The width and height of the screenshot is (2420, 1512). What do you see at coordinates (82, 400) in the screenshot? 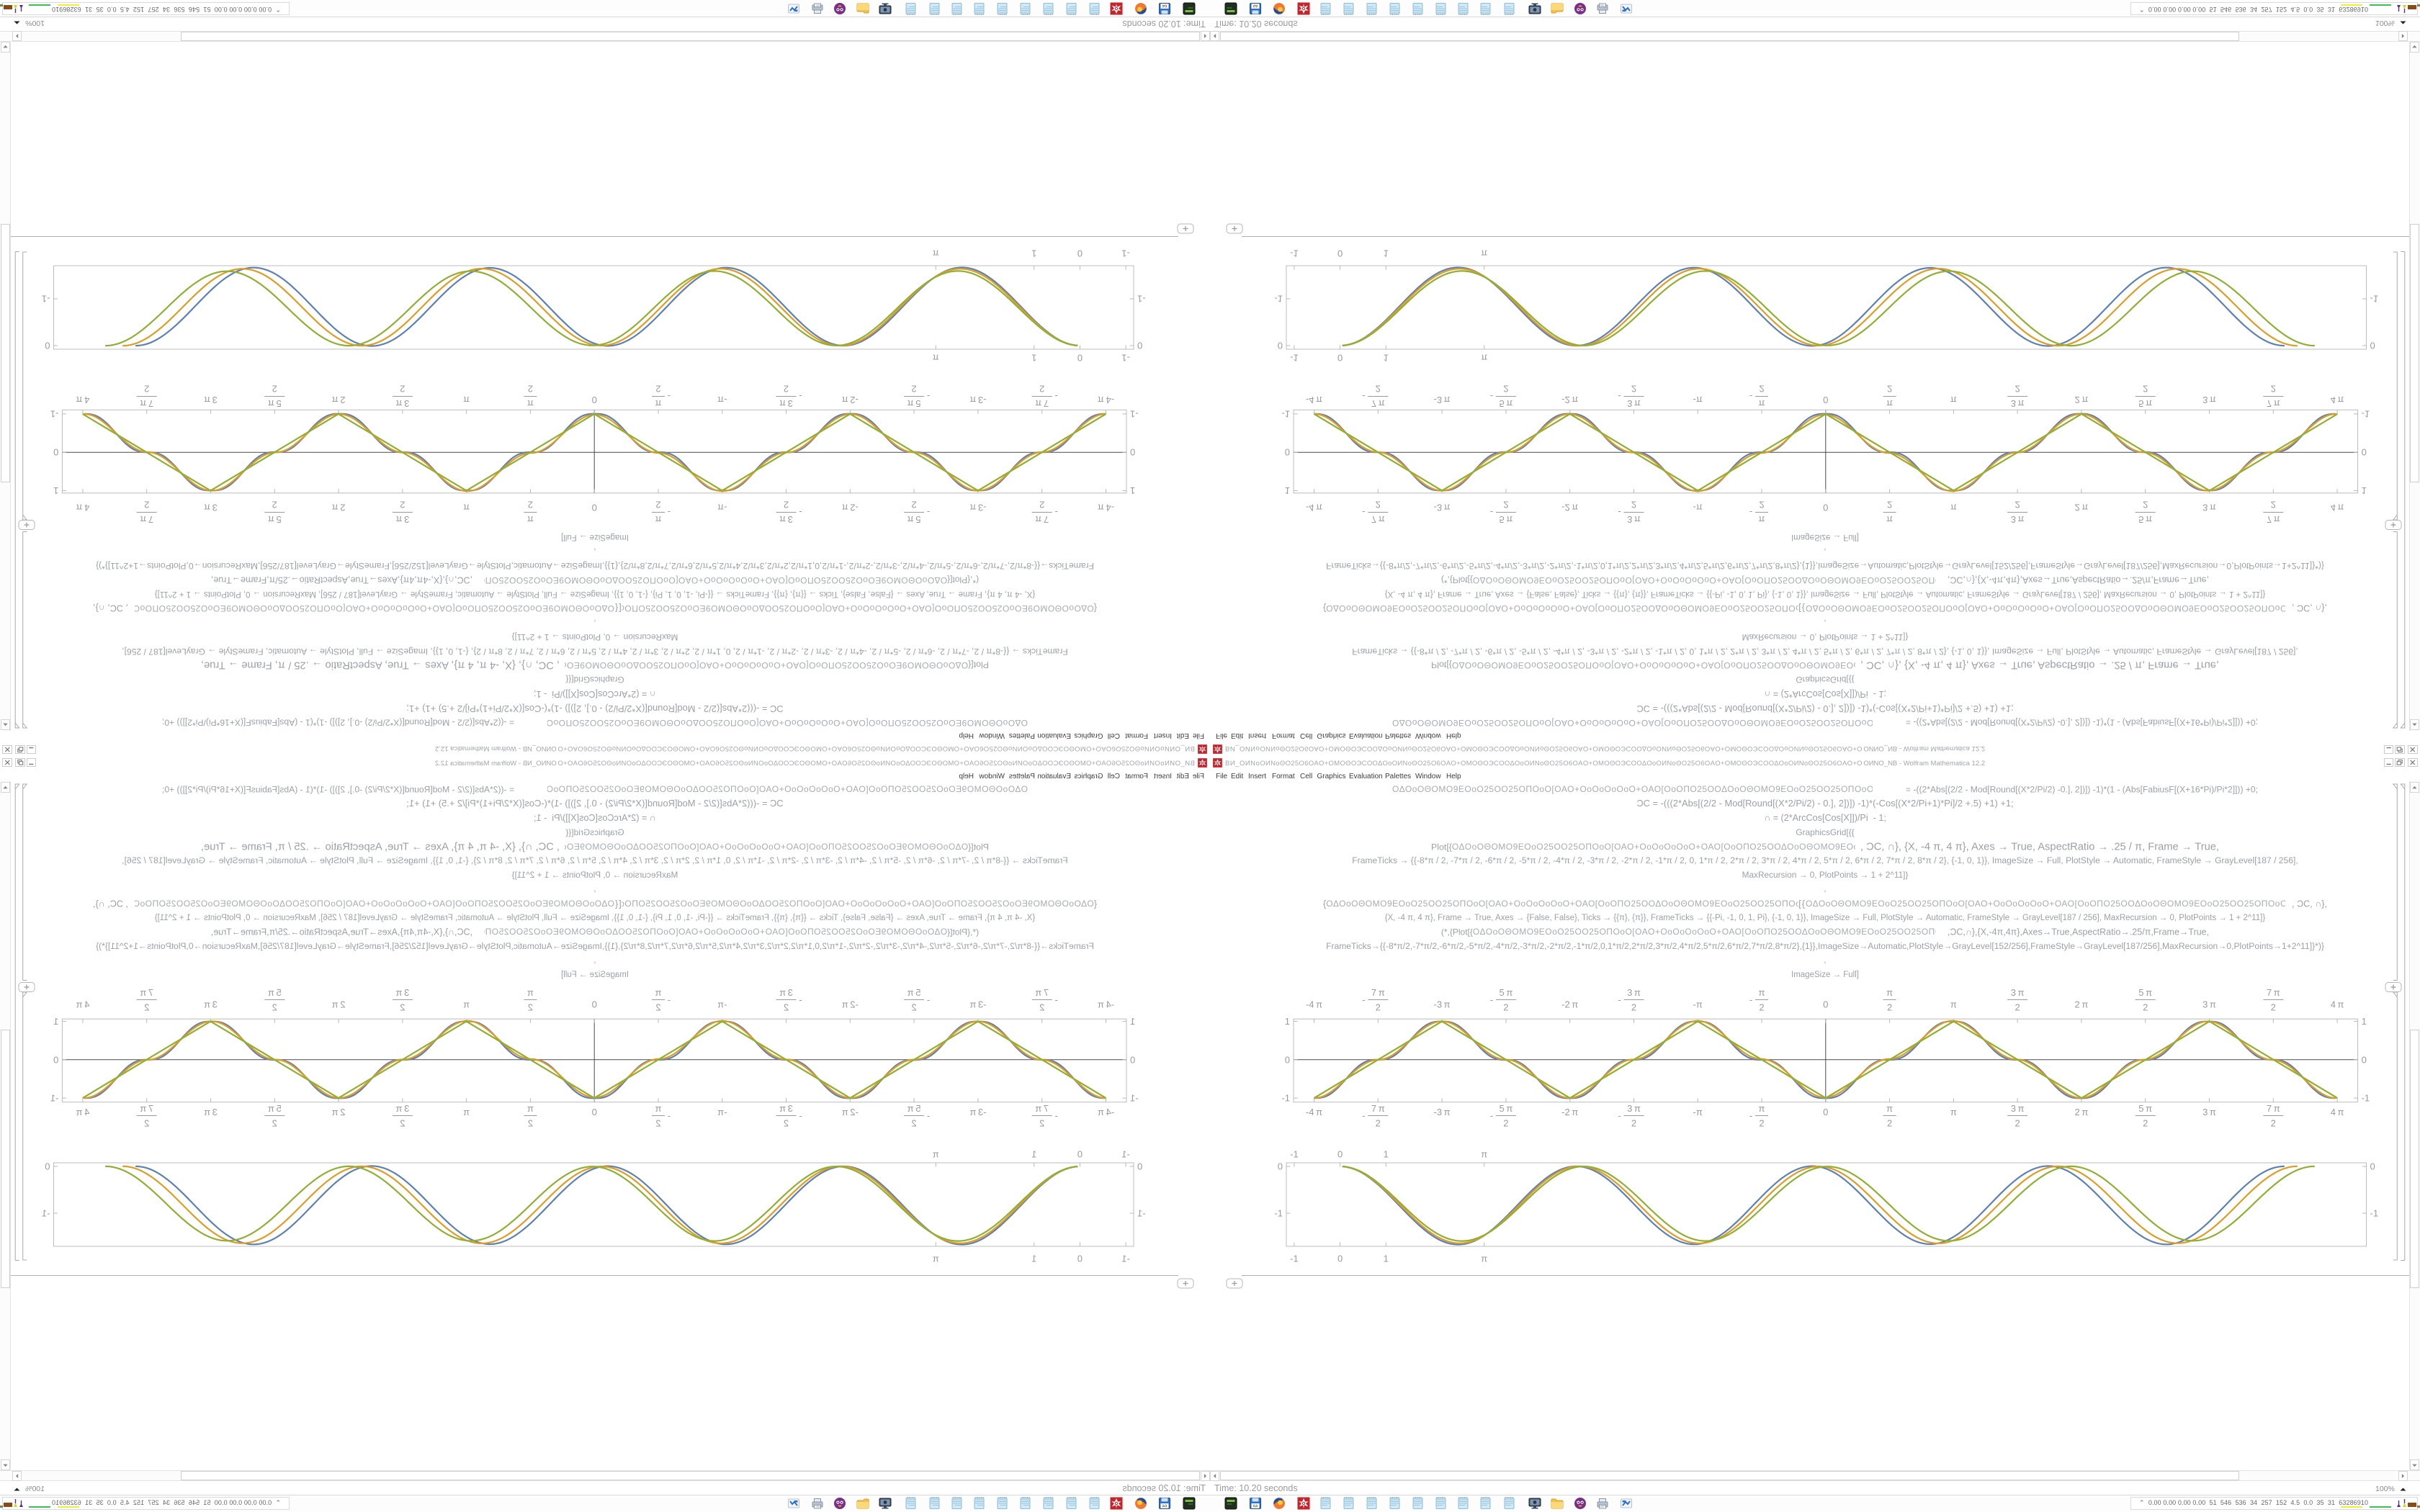
I see `svg-text: 4 π` at bounding box center [82, 400].